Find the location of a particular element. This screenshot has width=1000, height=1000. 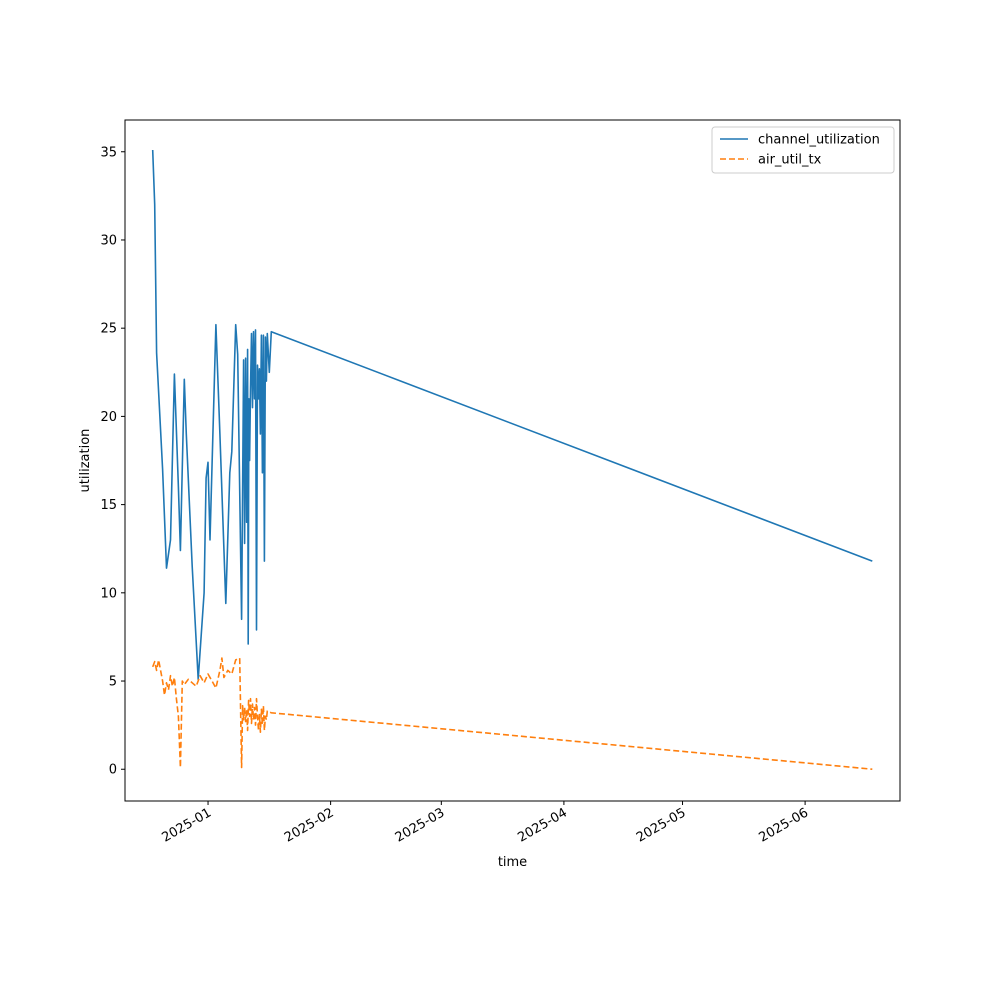

x-axis-label: time is located at coordinates (512, 862).